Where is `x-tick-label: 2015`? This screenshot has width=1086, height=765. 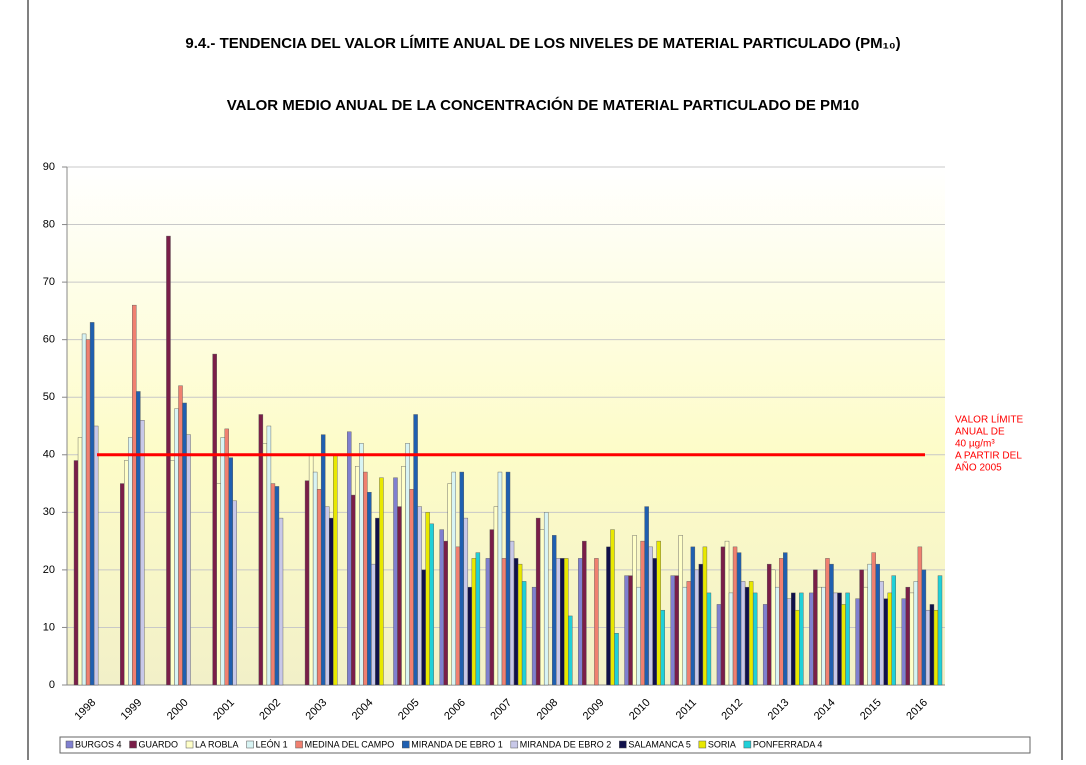 x-tick-label: 2015 is located at coordinates (871, 710).